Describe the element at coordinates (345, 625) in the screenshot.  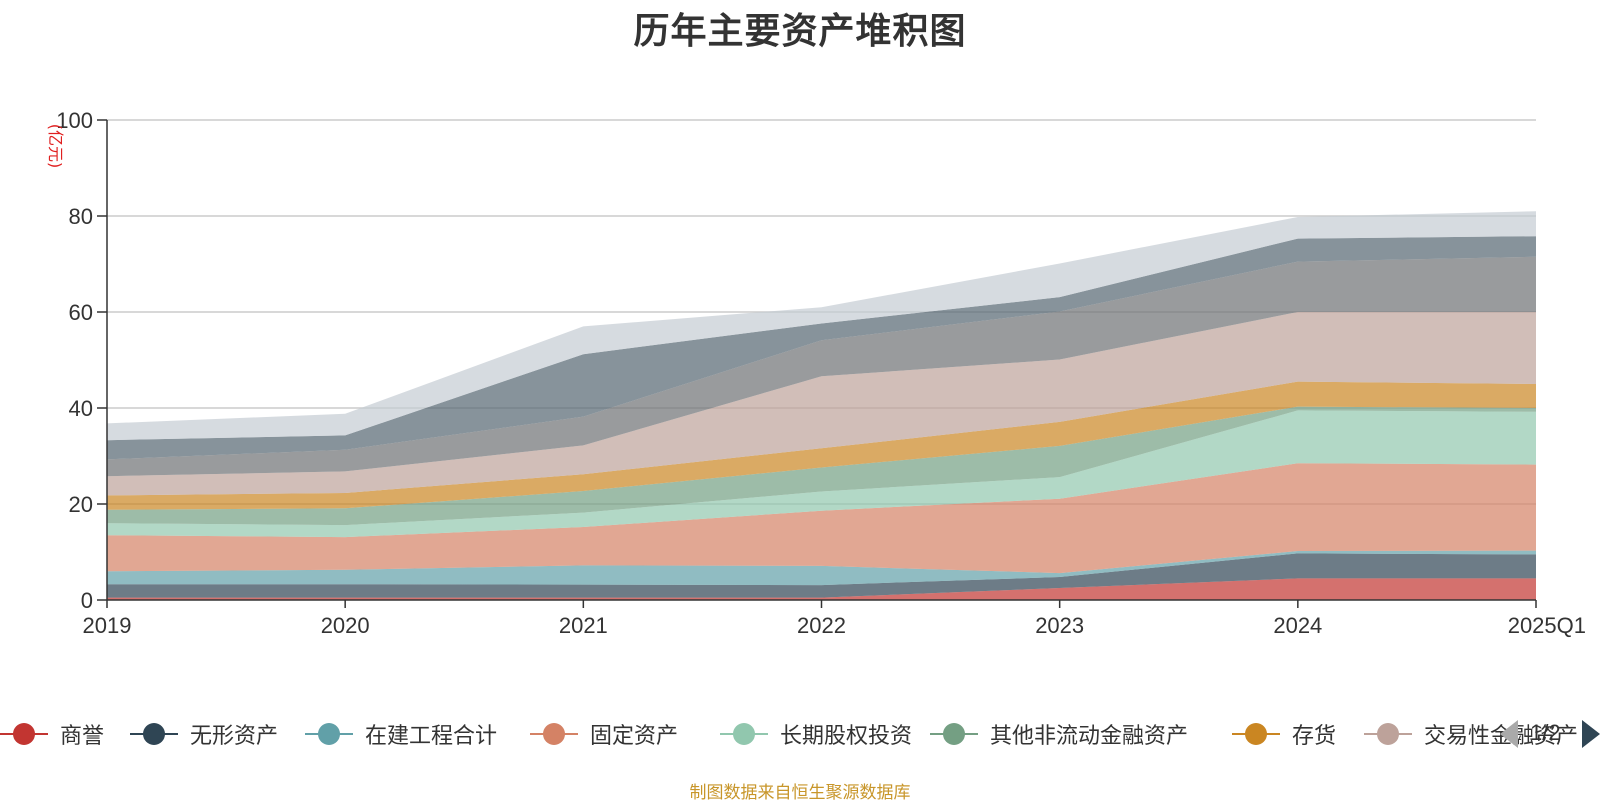
I see `x-tick-label: 2020` at that location.